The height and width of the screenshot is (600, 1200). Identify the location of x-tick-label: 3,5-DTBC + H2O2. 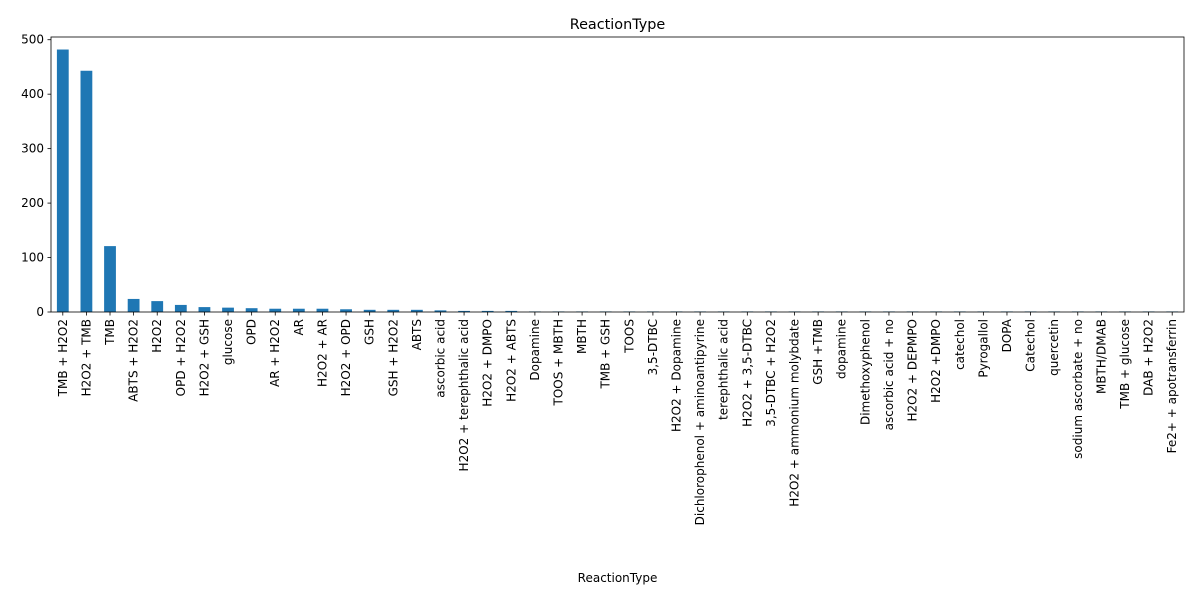
(771, 373).